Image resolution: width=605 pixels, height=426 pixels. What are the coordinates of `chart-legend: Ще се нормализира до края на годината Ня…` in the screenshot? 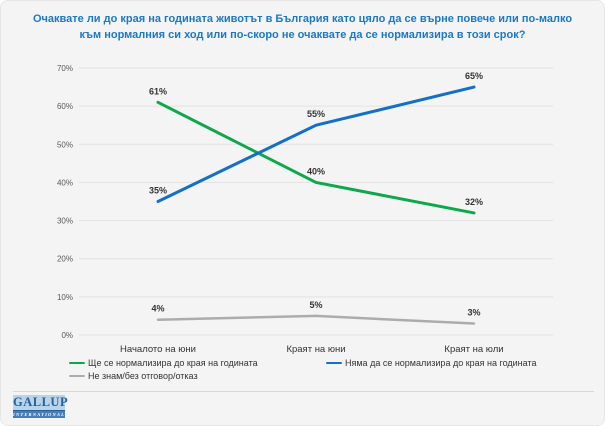 It's located at (302, 373).